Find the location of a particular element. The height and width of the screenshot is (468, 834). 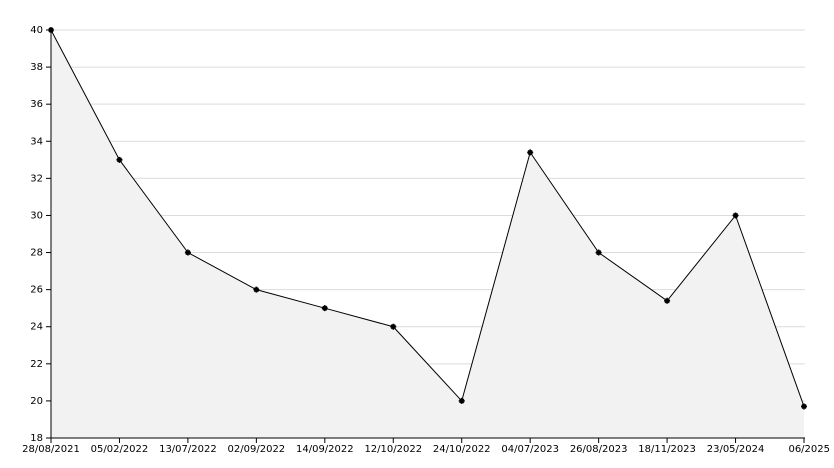

x-tick-label: 23/05/2024 is located at coordinates (736, 449).